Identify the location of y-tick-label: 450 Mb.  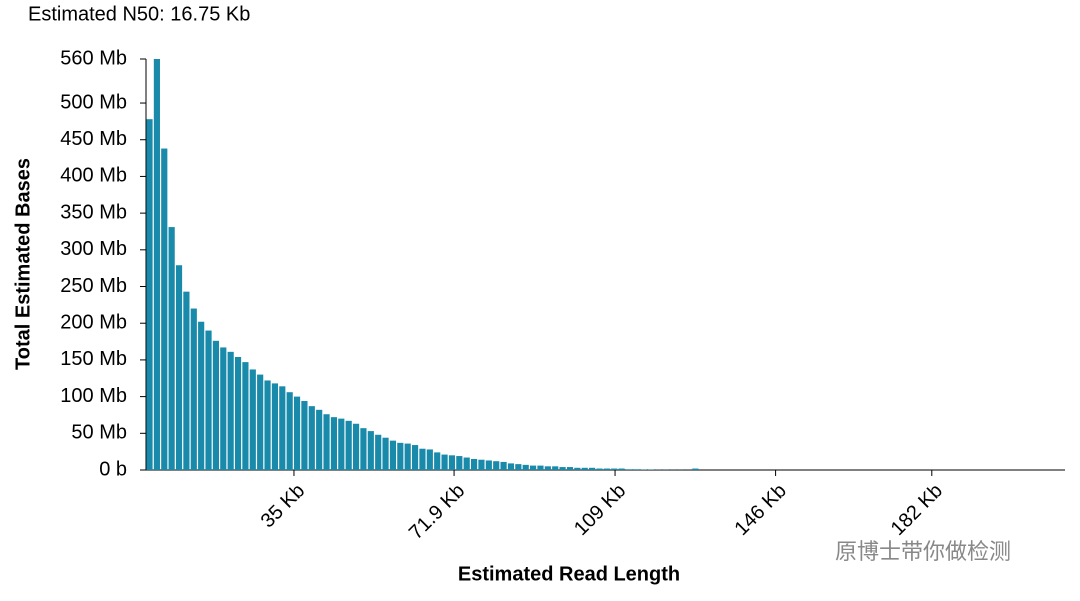
(93, 139).